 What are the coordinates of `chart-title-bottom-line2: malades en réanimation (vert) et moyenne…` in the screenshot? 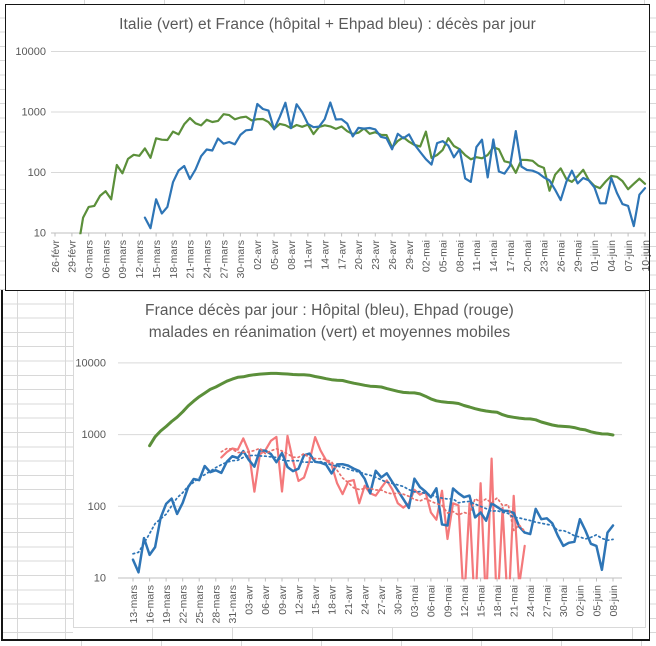 It's located at (329, 332).